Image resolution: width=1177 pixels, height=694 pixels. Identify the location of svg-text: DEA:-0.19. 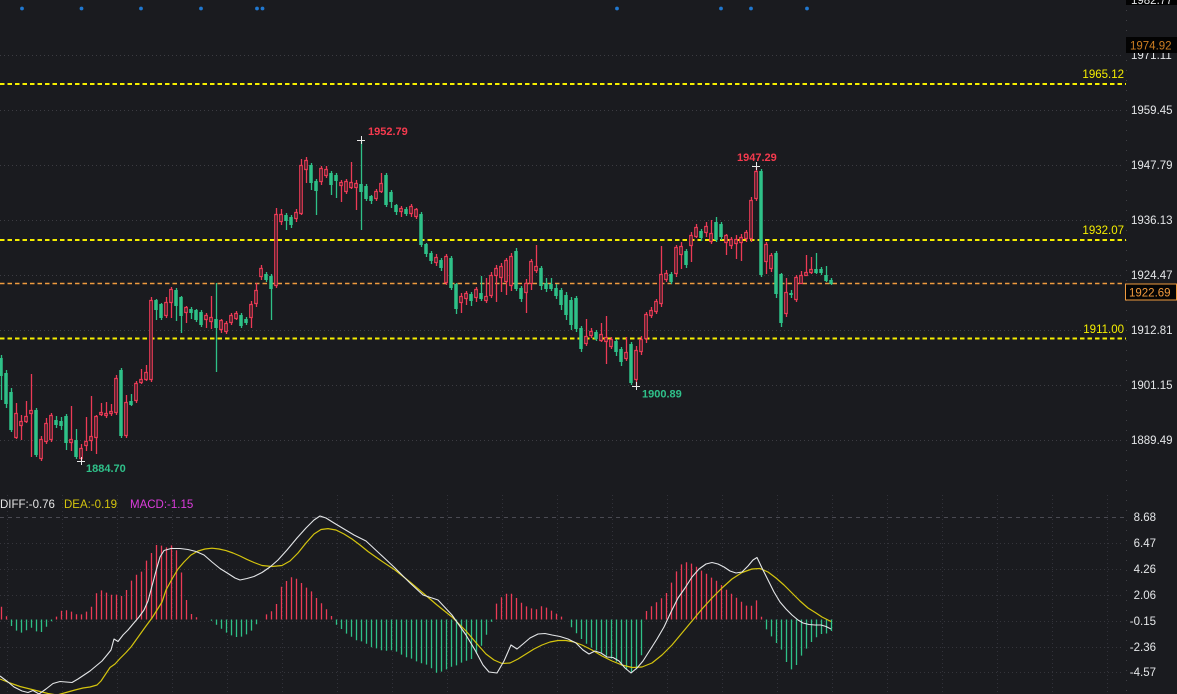
(90, 505).